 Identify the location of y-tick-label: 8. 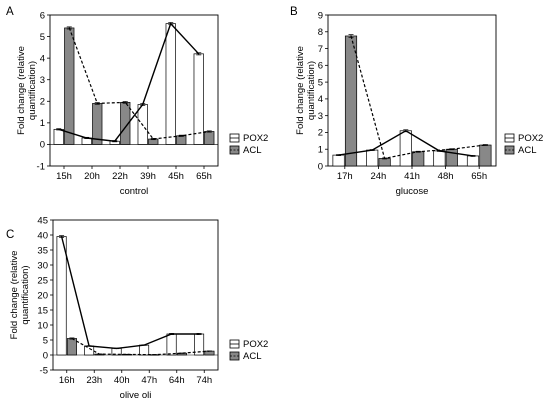
(320, 32).